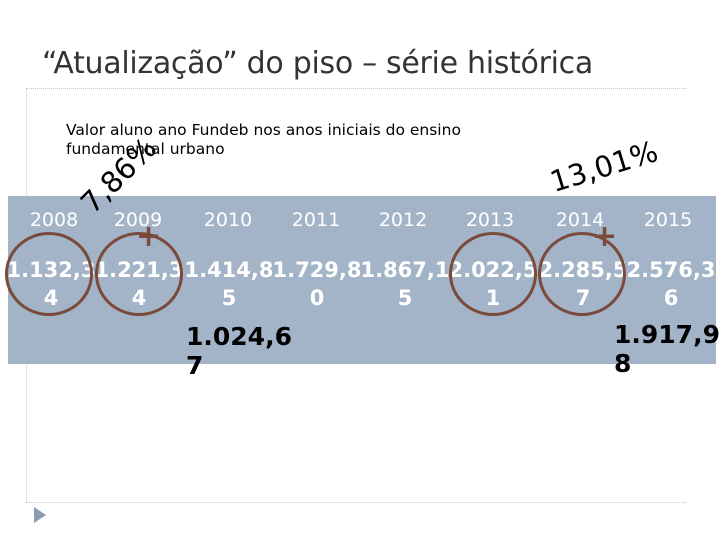 Image resolution: width=720 pixels, height=540 pixels. I want to click on year-2009: 2009, so click(138, 220).